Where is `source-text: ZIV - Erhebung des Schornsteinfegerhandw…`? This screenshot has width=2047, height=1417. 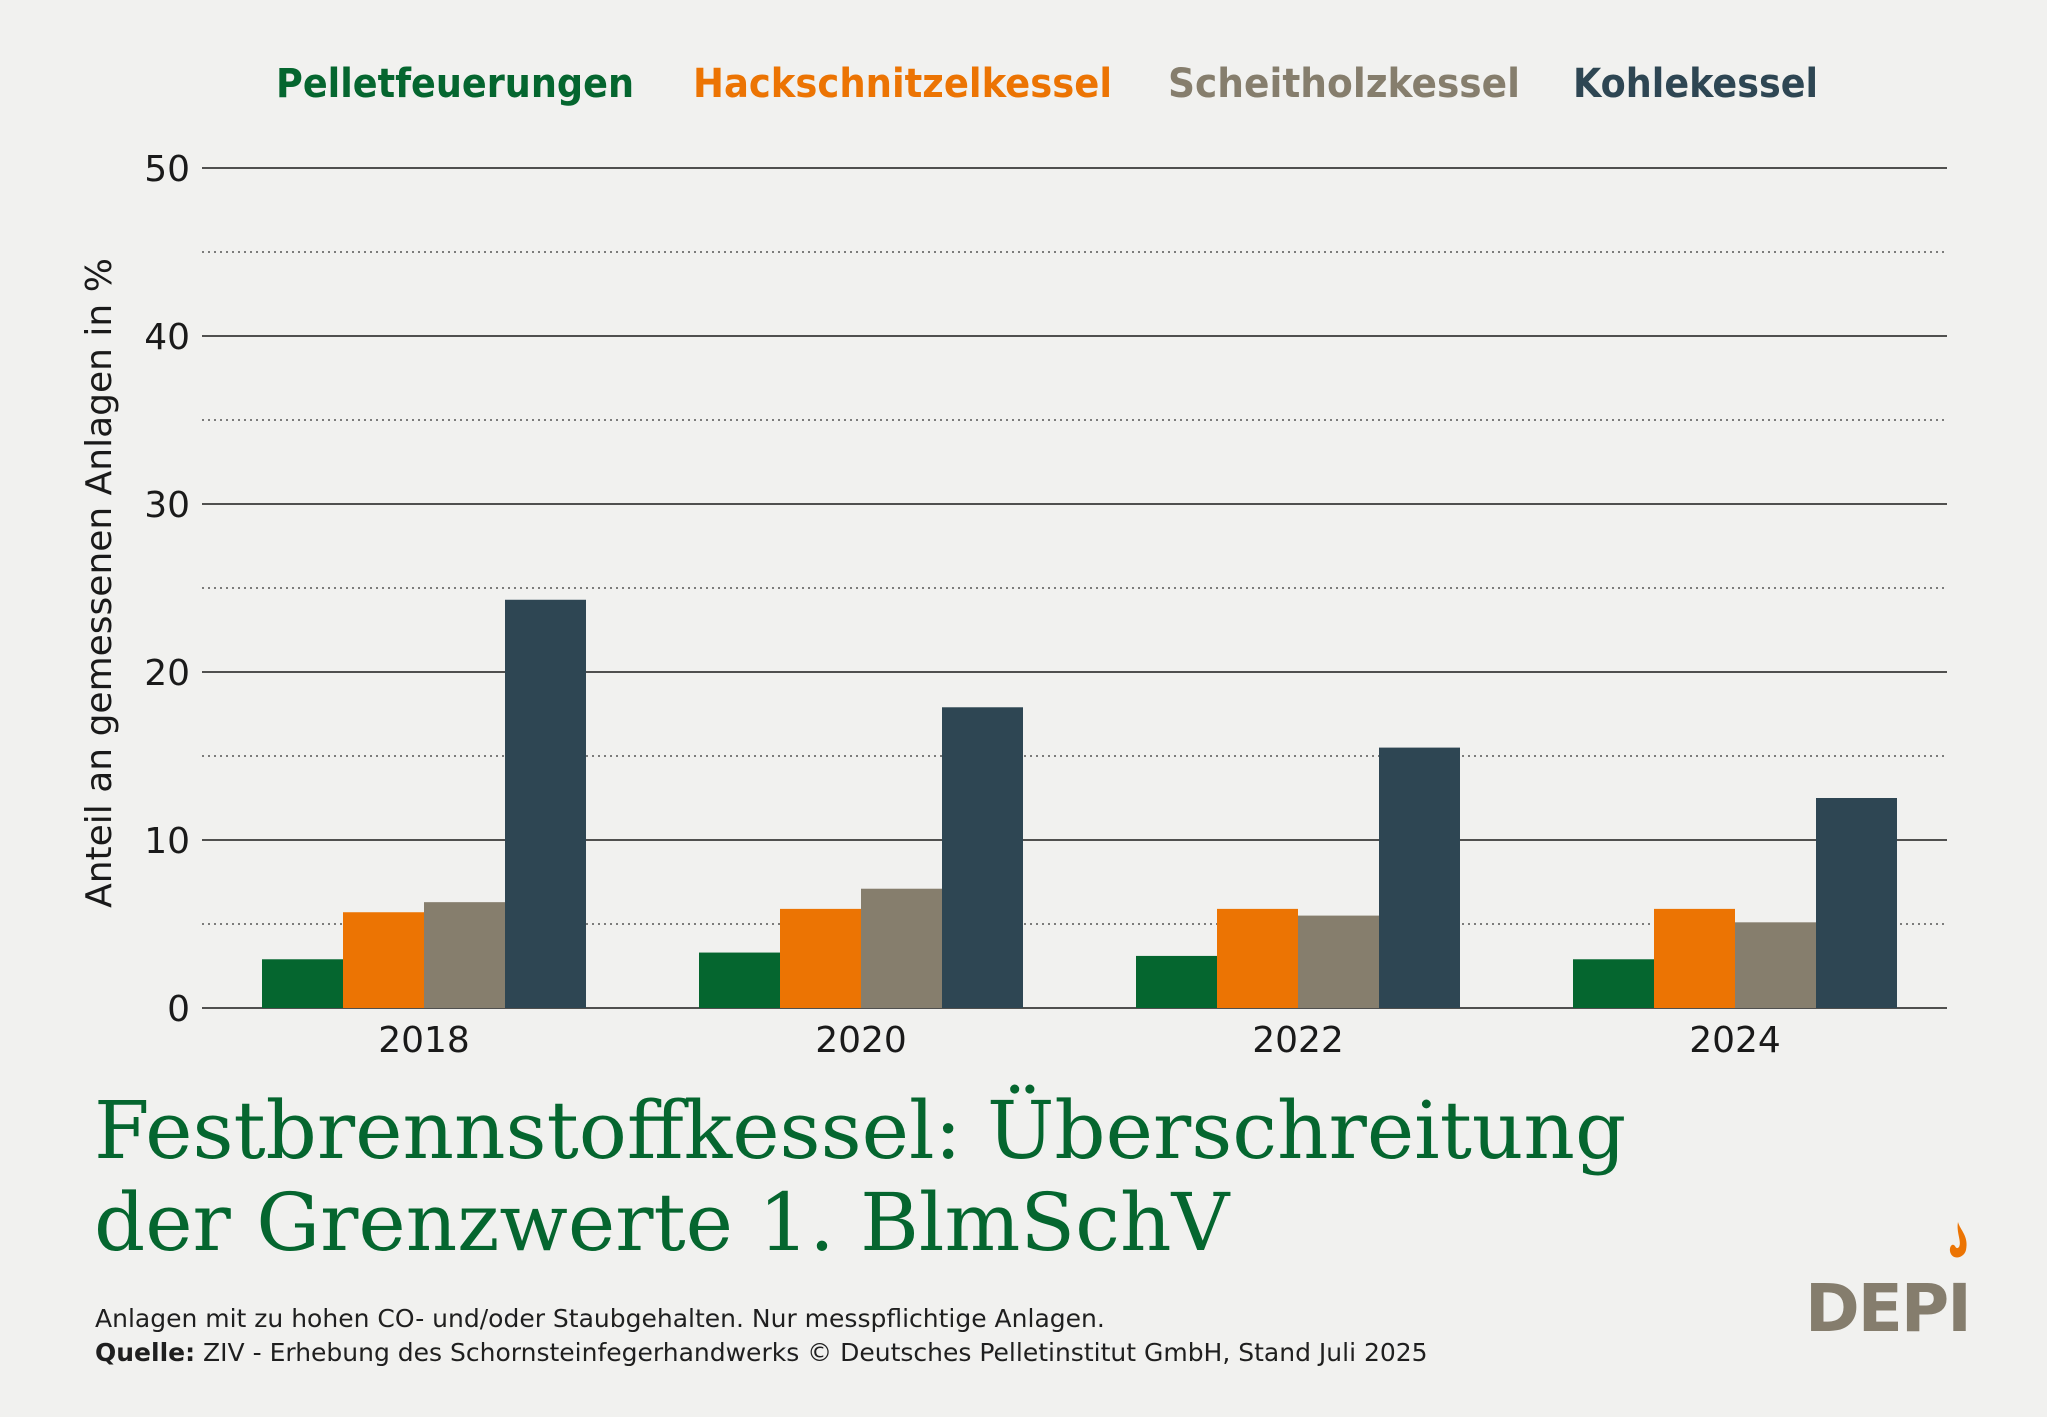 source-text: ZIV - Erhebung des Schornsteinfegerhandw… is located at coordinates (811, 1352).